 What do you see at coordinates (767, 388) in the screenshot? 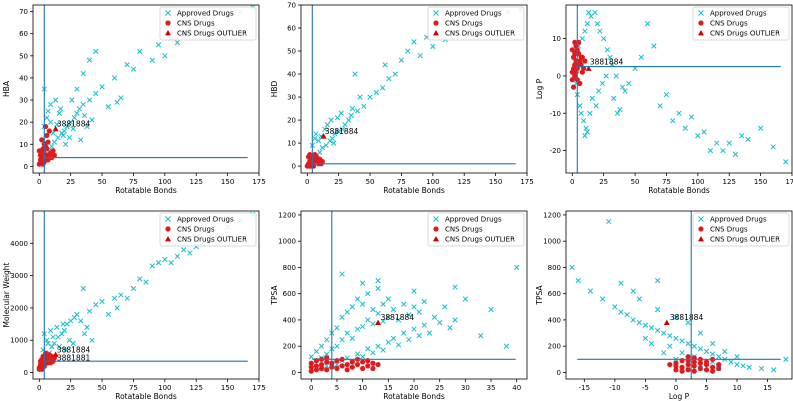
I see `x-tick-label: 15` at bounding box center [767, 388].